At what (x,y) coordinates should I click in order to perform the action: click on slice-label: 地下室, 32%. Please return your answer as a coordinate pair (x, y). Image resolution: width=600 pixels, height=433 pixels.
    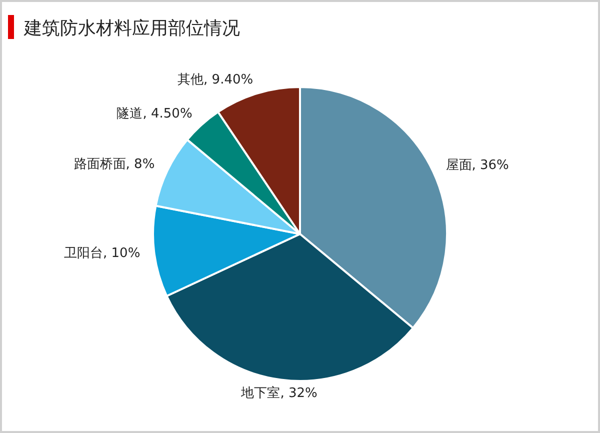
    Looking at the image, I should click on (279, 393).